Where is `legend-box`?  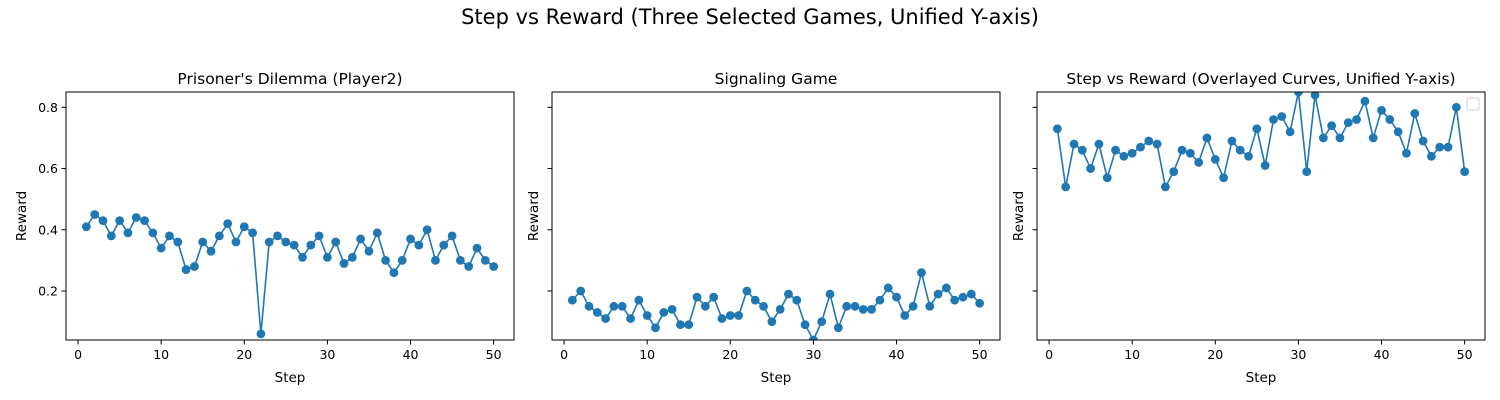
legend-box is located at coordinates (1473, 104).